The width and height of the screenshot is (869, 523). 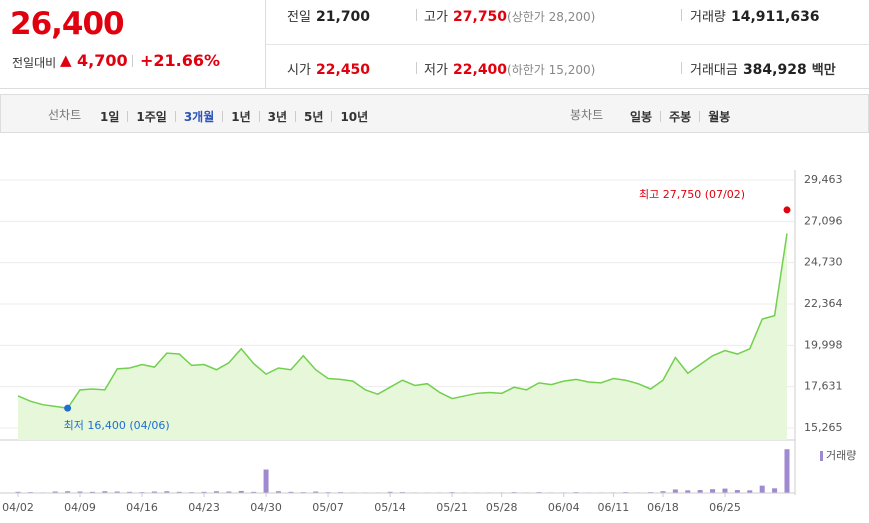 What do you see at coordinates (34, 63) in the screenshot?
I see `change-label: 전일대비` at bounding box center [34, 63].